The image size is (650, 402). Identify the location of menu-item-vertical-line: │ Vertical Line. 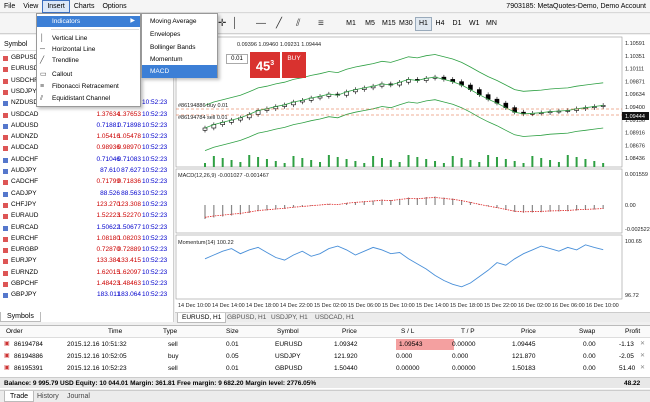
(88, 38).